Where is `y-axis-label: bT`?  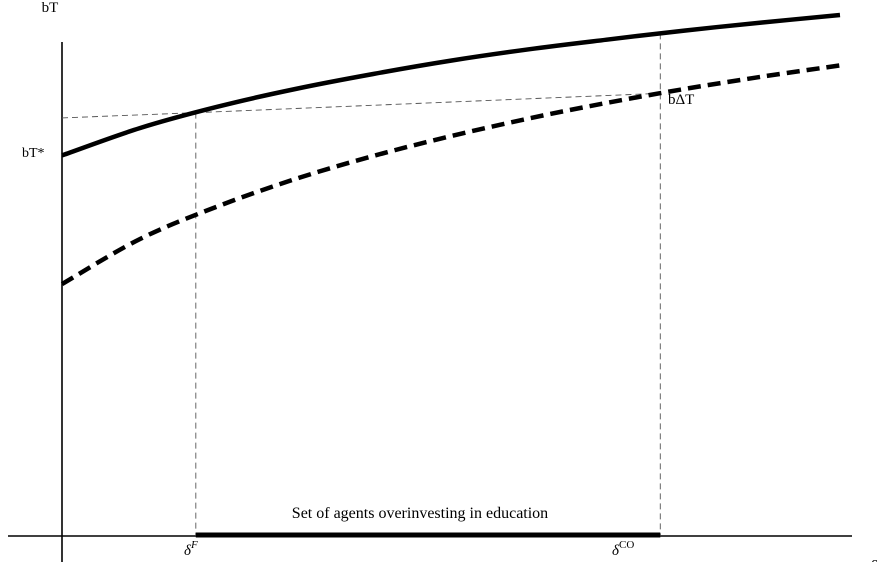
y-axis-label: bT is located at coordinates (50, 8).